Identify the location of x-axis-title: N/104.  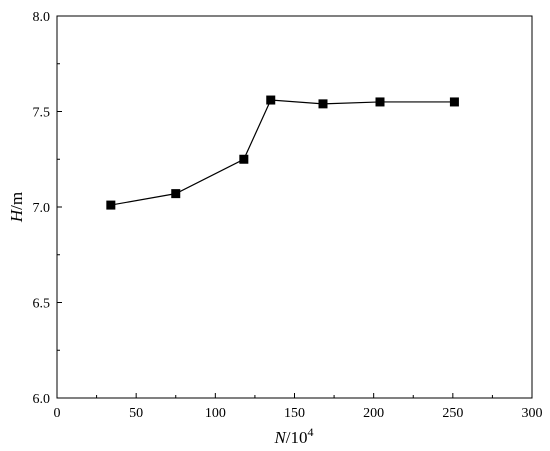
(293, 436).